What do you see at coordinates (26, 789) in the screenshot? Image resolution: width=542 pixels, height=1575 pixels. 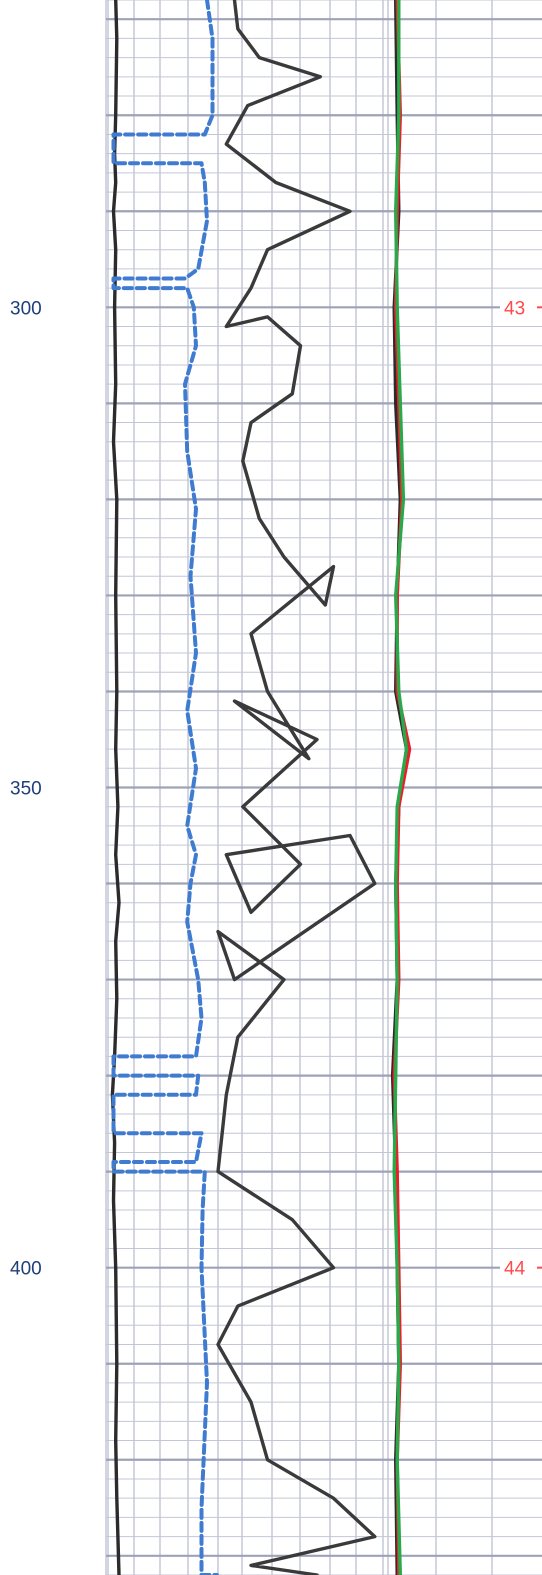 I see `depth-label: 350` at bounding box center [26, 789].